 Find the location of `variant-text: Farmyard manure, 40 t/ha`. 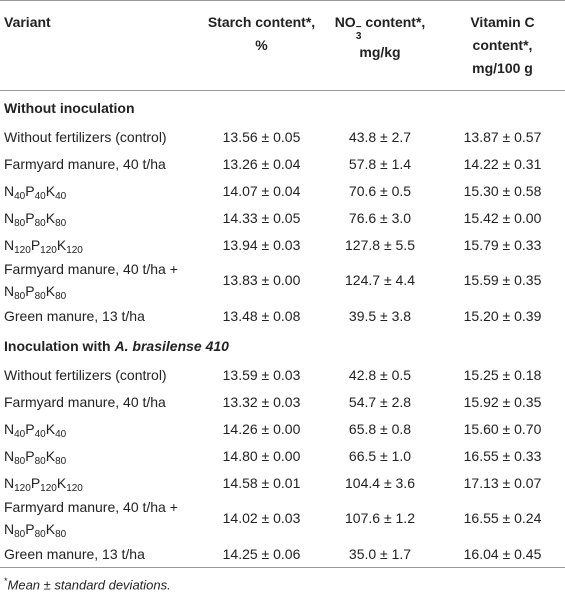

variant-text: Farmyard manure, 40 t/ha is located at coordinates (85, 401).